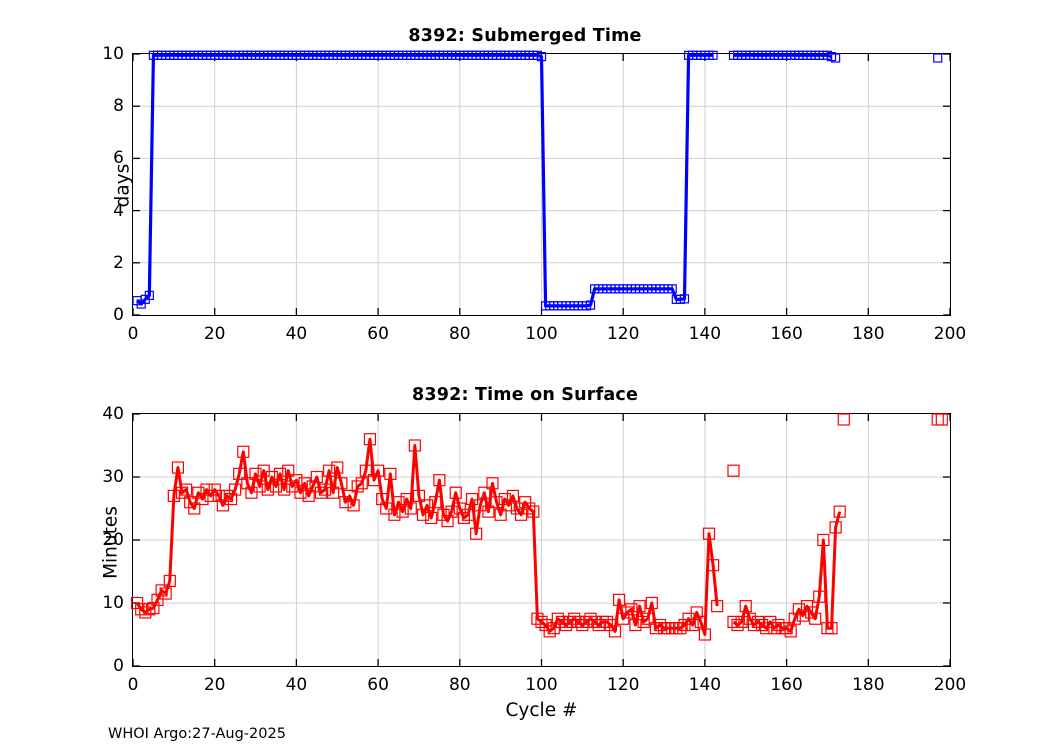 This screenshot has height=750, width=1050. I want to click on y-tick-label: 20, so click(113, 540).